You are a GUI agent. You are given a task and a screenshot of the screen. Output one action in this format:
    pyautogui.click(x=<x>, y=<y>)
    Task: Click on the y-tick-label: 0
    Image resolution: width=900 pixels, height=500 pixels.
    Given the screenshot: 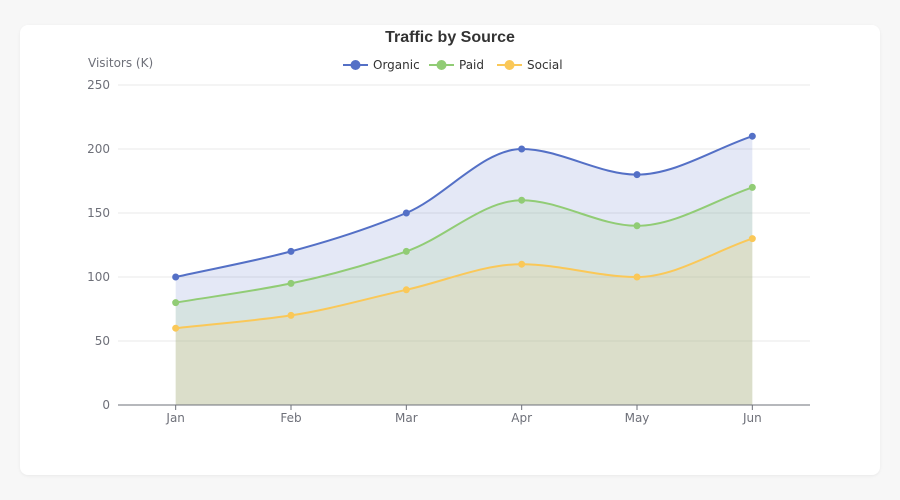 What is the action you would take?
    pyautogui.click(x=106, y=405)
    